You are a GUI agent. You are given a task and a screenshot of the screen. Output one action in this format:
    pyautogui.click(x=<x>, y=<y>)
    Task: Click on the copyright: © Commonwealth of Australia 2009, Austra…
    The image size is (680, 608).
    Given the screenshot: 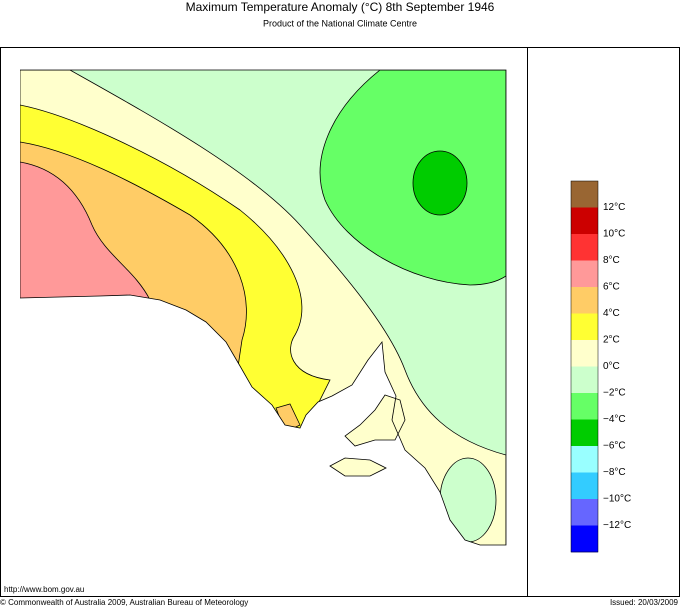 What is the action you would take?
    pyautogui.click(x=124, y=602)
    